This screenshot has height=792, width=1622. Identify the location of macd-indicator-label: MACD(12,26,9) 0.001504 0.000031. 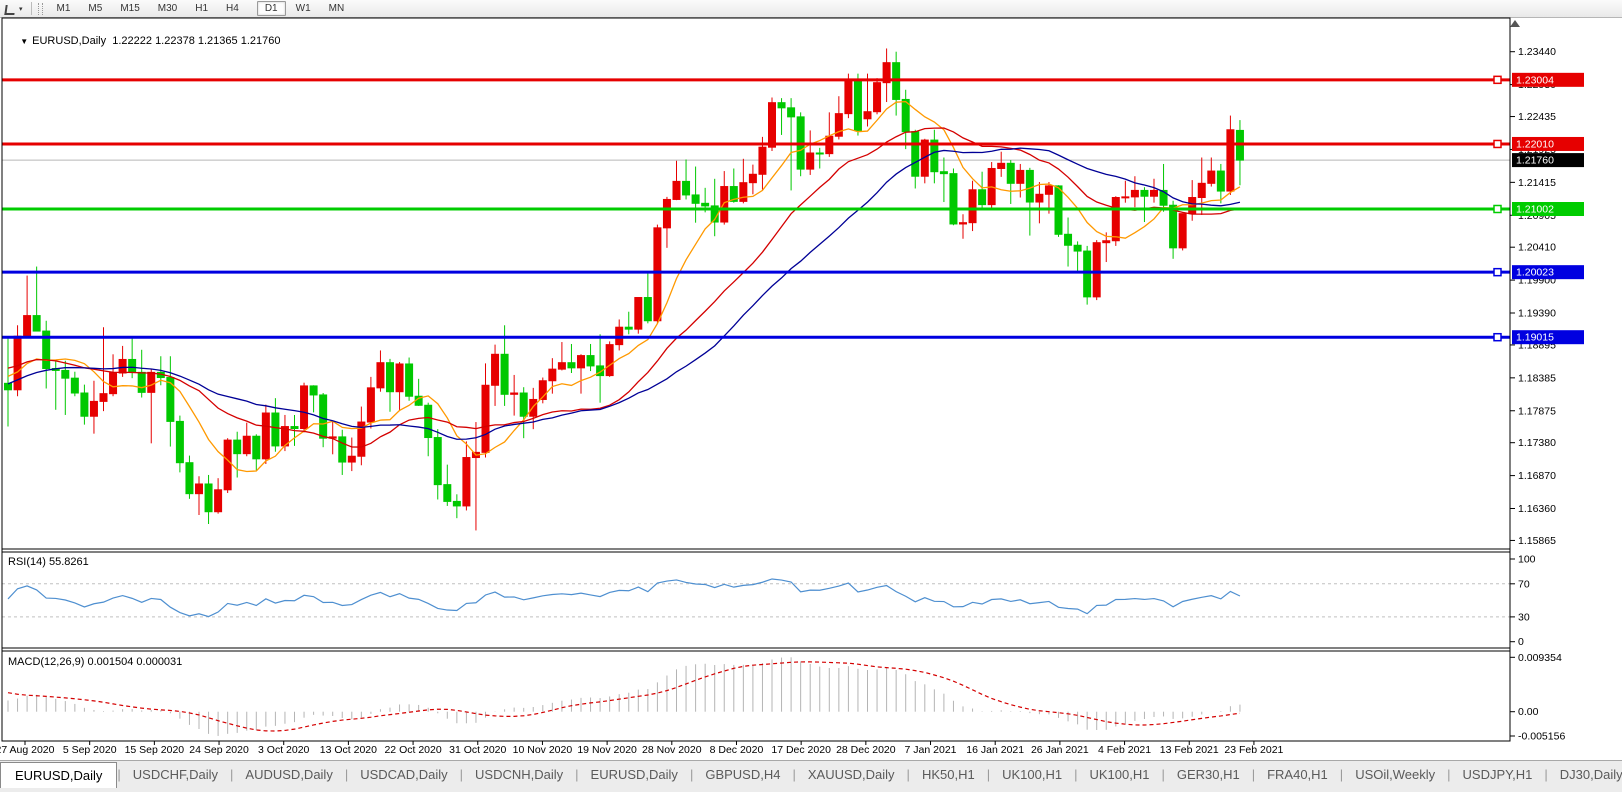
(95, 662).